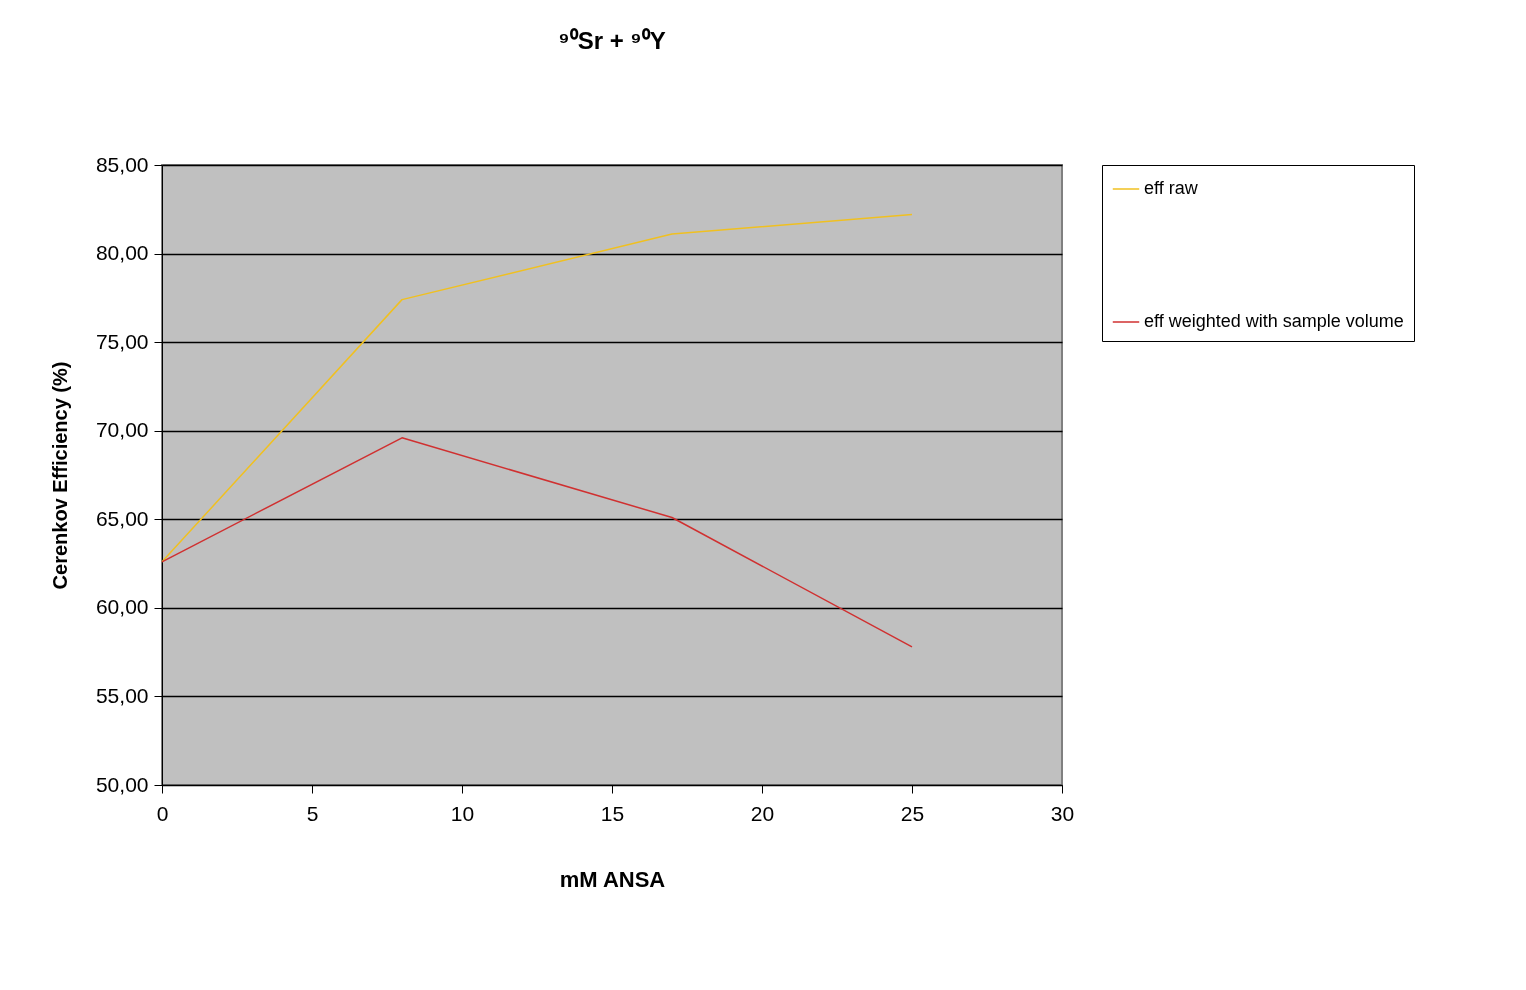 The width and height of the screenshot is (1526, 990). I want to click on x-tick-label: 25, so click(912, 813).